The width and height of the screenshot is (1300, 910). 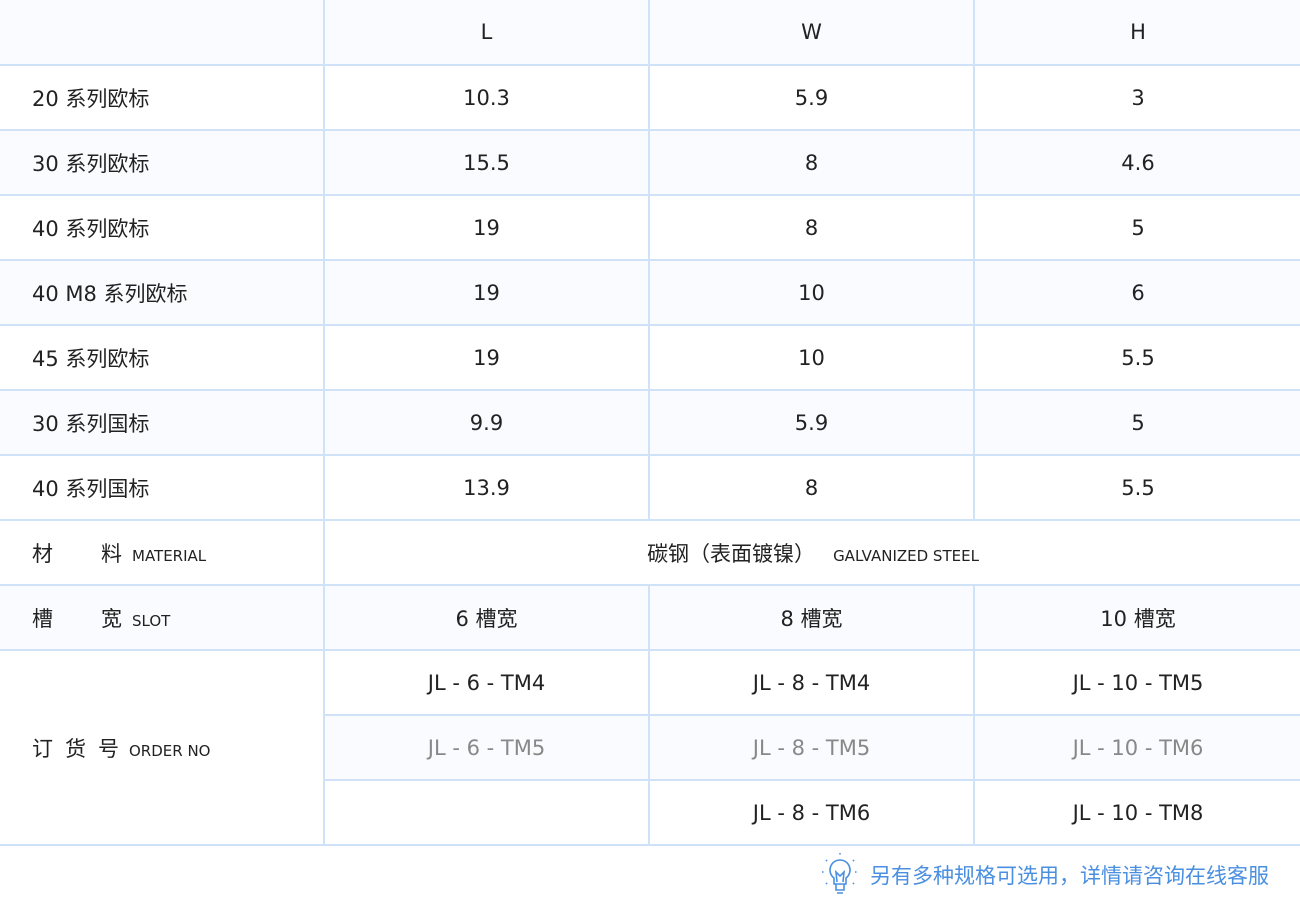 I want to click on material-label-b: 料, so click(x=111, y=553).